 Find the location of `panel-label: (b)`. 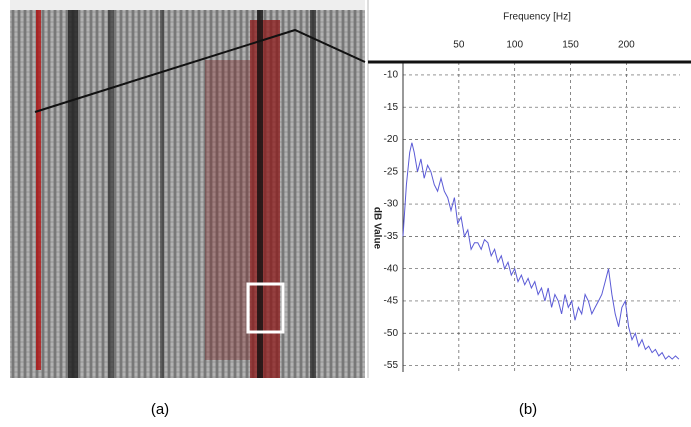

panel-label: (b) is located at coordinates (528, 409).